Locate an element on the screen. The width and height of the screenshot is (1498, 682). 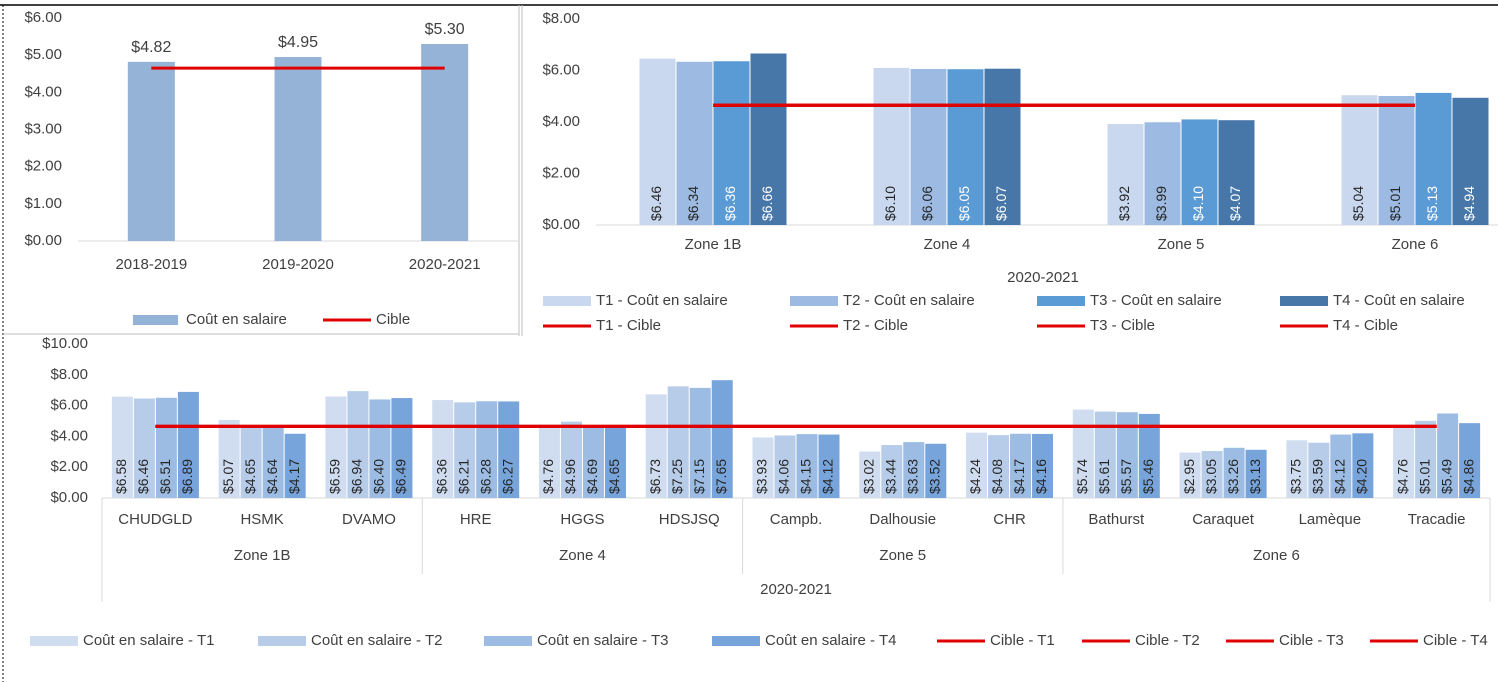
x-tick-label: Lamèque is located at coordinates (1330, 519).